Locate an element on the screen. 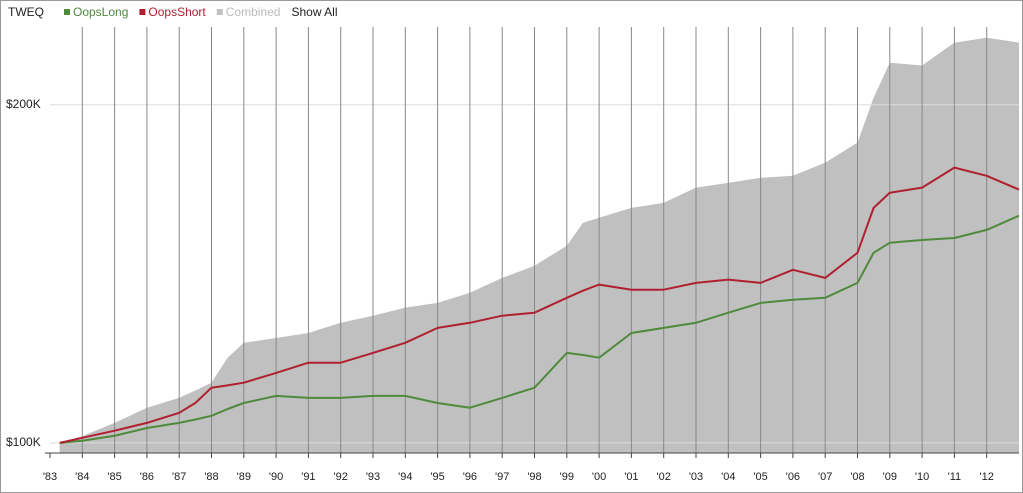  x-tick-label: '95 is located at coordinates (437, 477).